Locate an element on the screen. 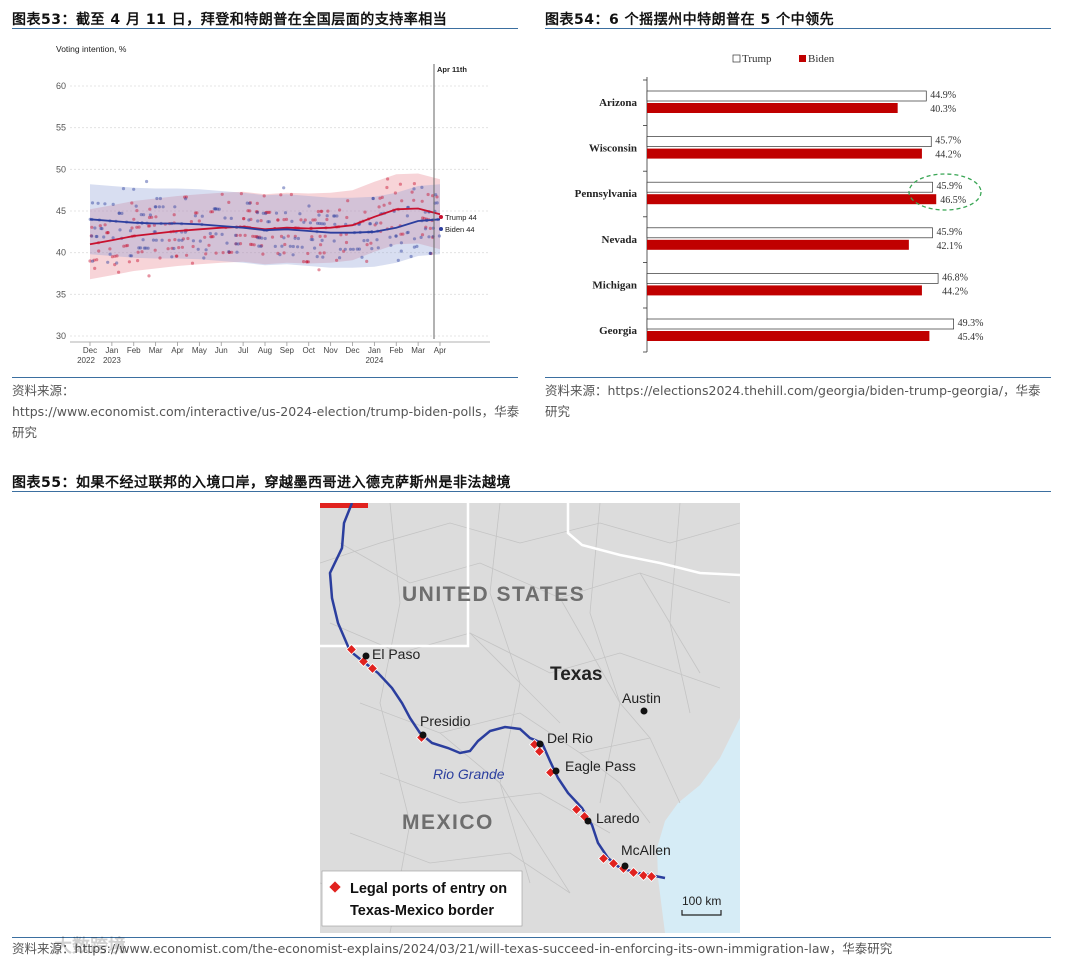  fig54-title-rule is located at coordinates (798, 28).